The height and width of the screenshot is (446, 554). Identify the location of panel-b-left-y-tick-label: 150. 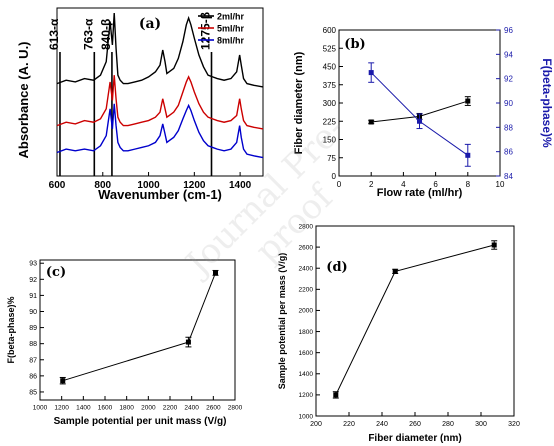
(330, 140).